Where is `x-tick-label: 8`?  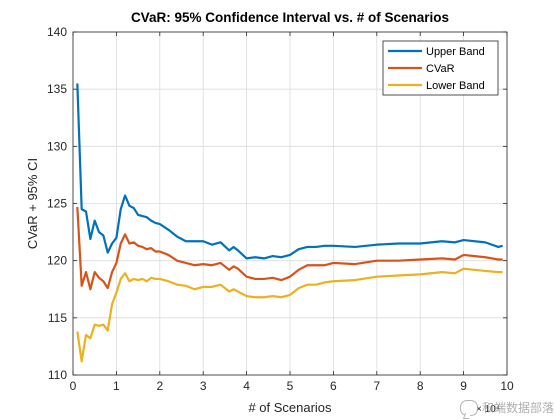
x-tick-label: 8 is located at coordinates (420, 386).